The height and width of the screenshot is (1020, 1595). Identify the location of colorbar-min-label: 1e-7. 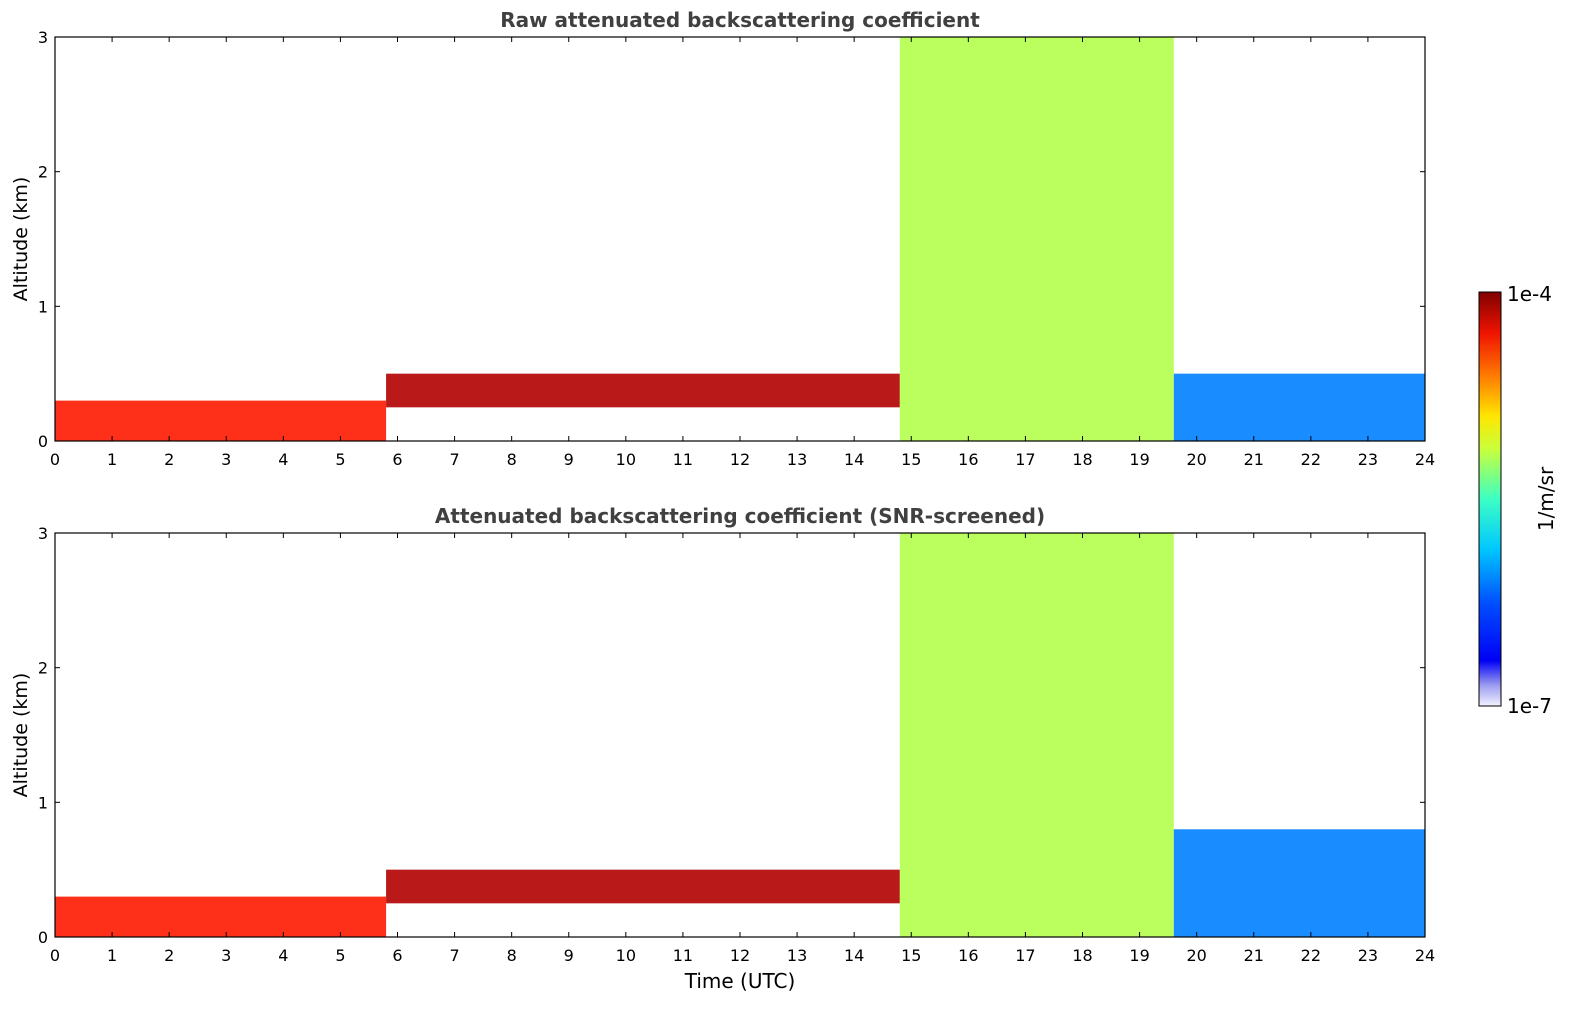
(1529, 706).